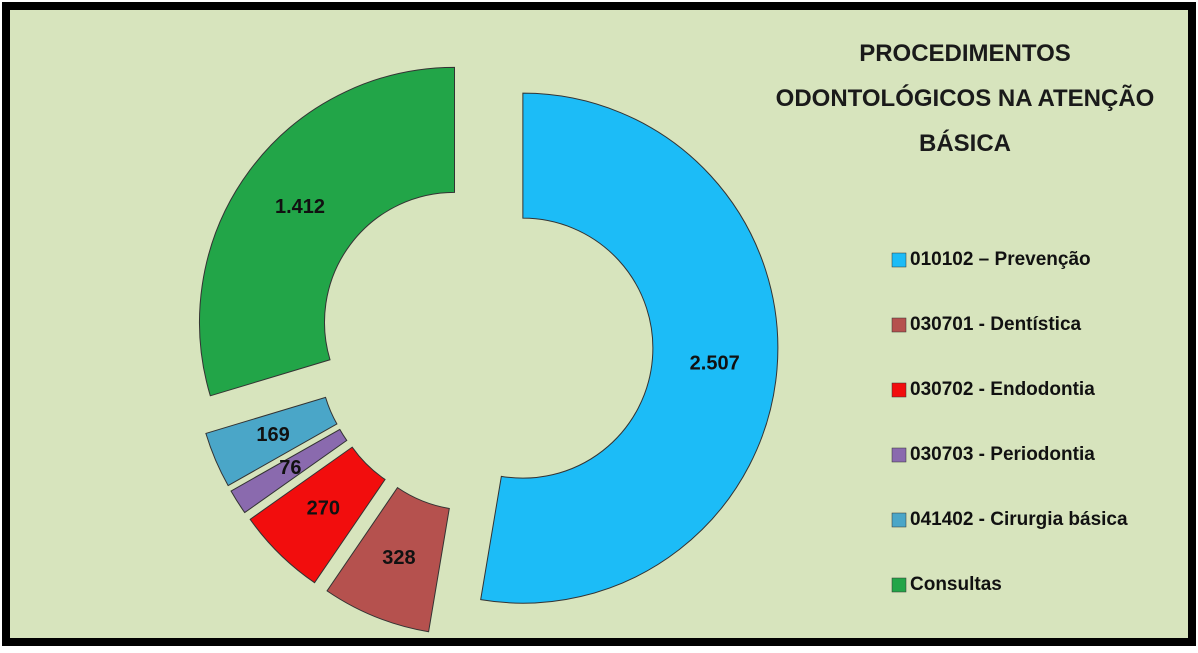  What do you see at coordinates (300, 207) in the screenshot?
I see `data-label: 1.412` at bounding box center [300, 207].